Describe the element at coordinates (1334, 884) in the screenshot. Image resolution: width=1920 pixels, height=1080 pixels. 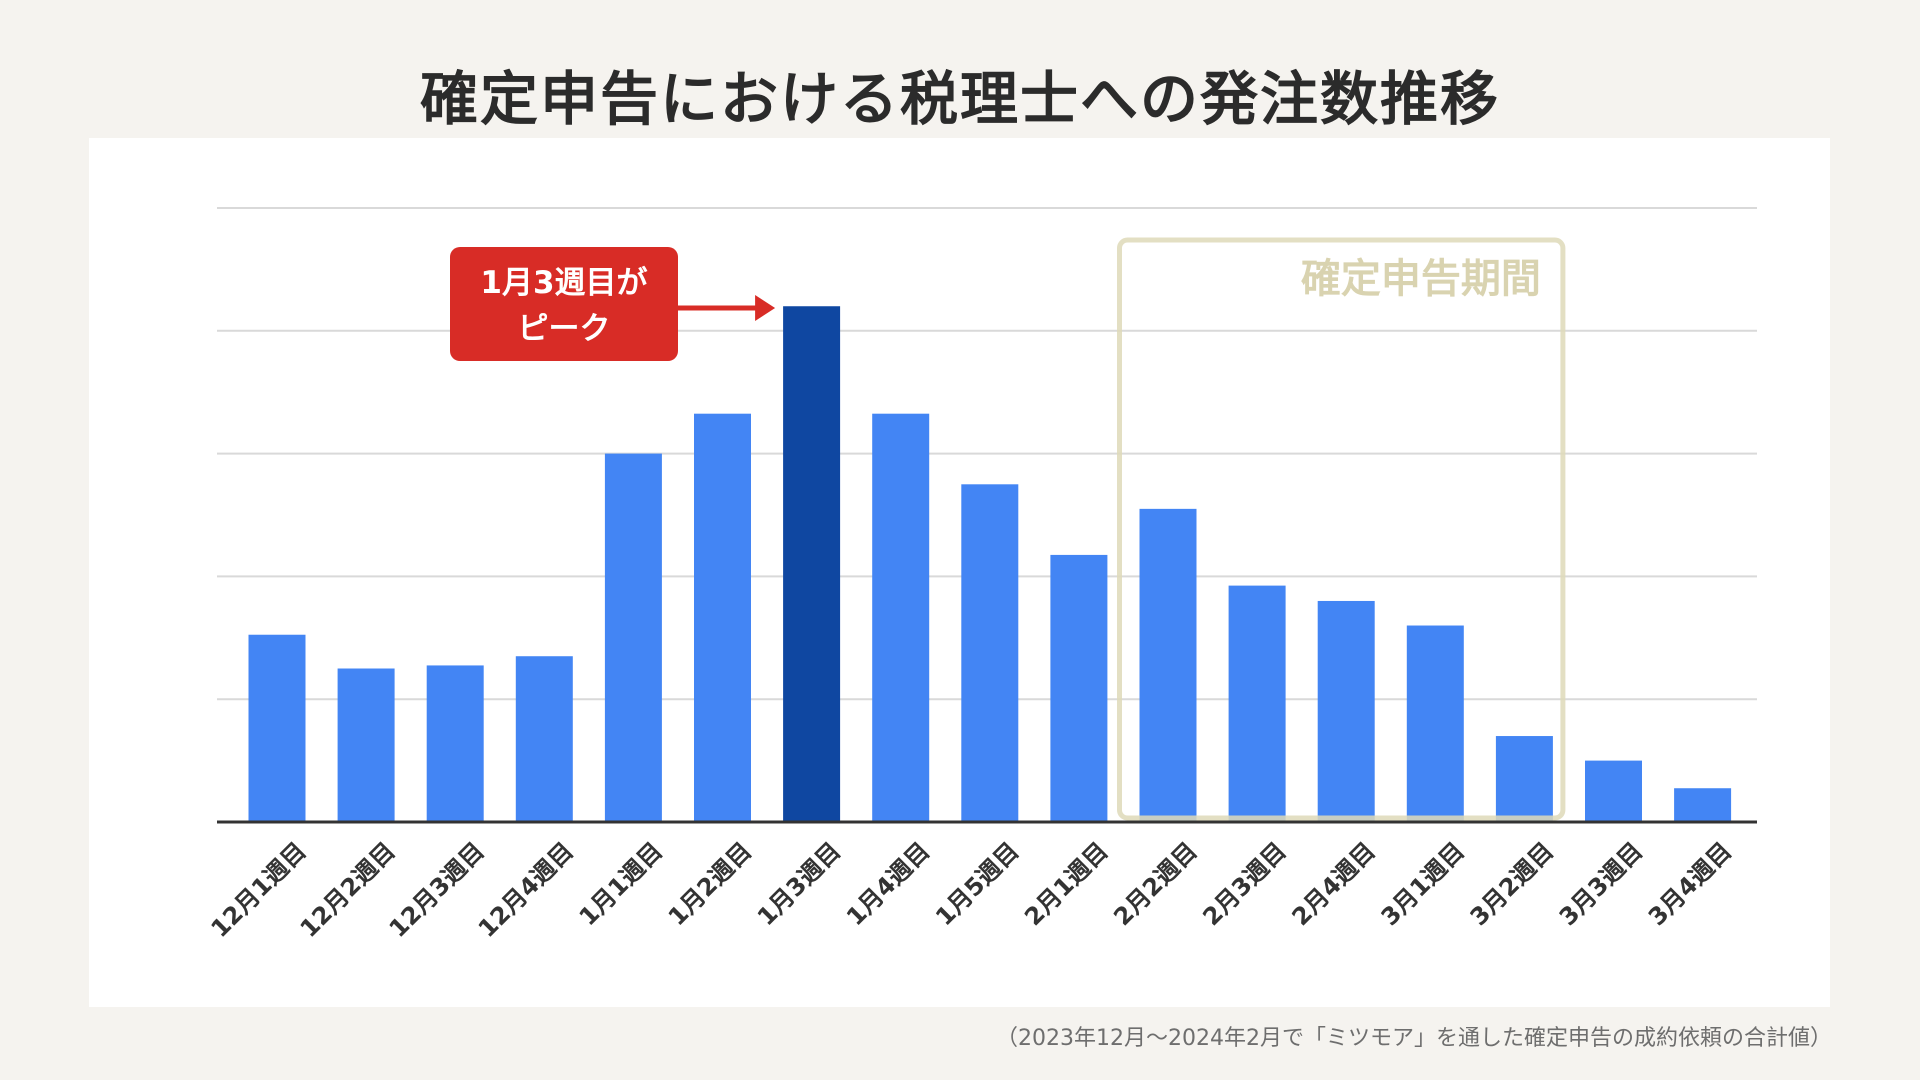
I see `x-tick-label: 2月4週目` at that location.